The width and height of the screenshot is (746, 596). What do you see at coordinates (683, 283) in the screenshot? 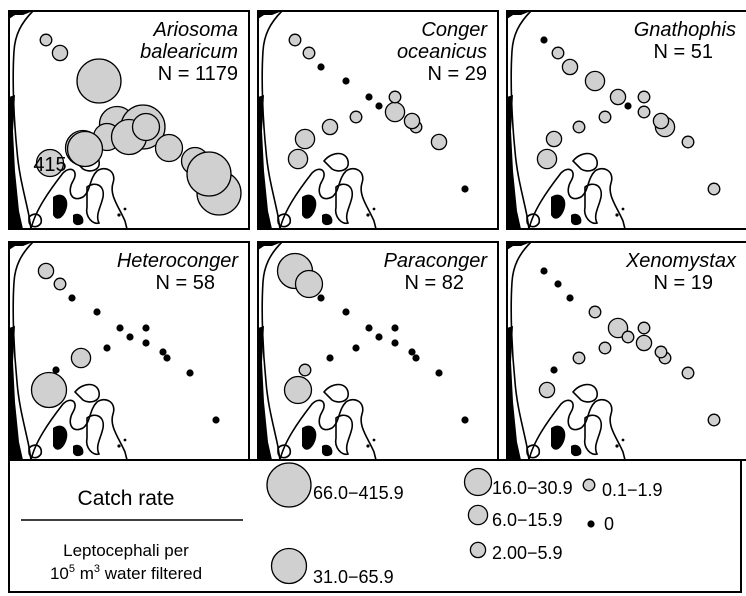
I see `panel-sample-size: N = 19` at bounding box center [683, 283].